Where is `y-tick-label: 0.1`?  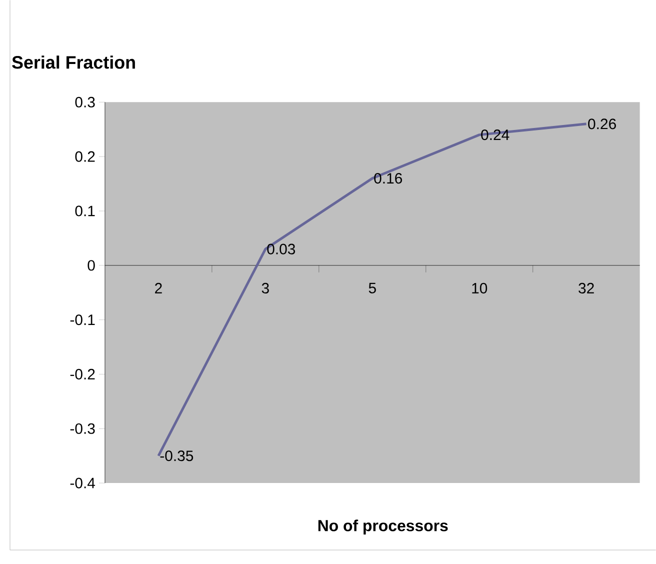
y-tick-label: 0.1 is located at coordinates (85, 211).